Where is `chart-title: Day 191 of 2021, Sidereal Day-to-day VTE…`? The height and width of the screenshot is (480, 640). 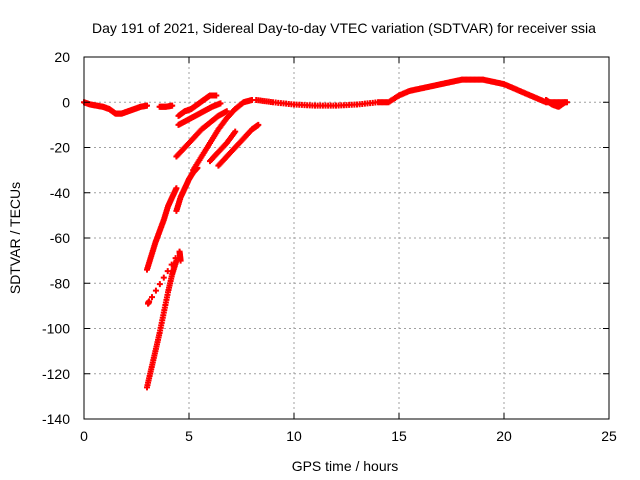 chart-title: Day 191 of 2021, Sidereal Day-to-day VTE… is located at coordinates (344, 28).